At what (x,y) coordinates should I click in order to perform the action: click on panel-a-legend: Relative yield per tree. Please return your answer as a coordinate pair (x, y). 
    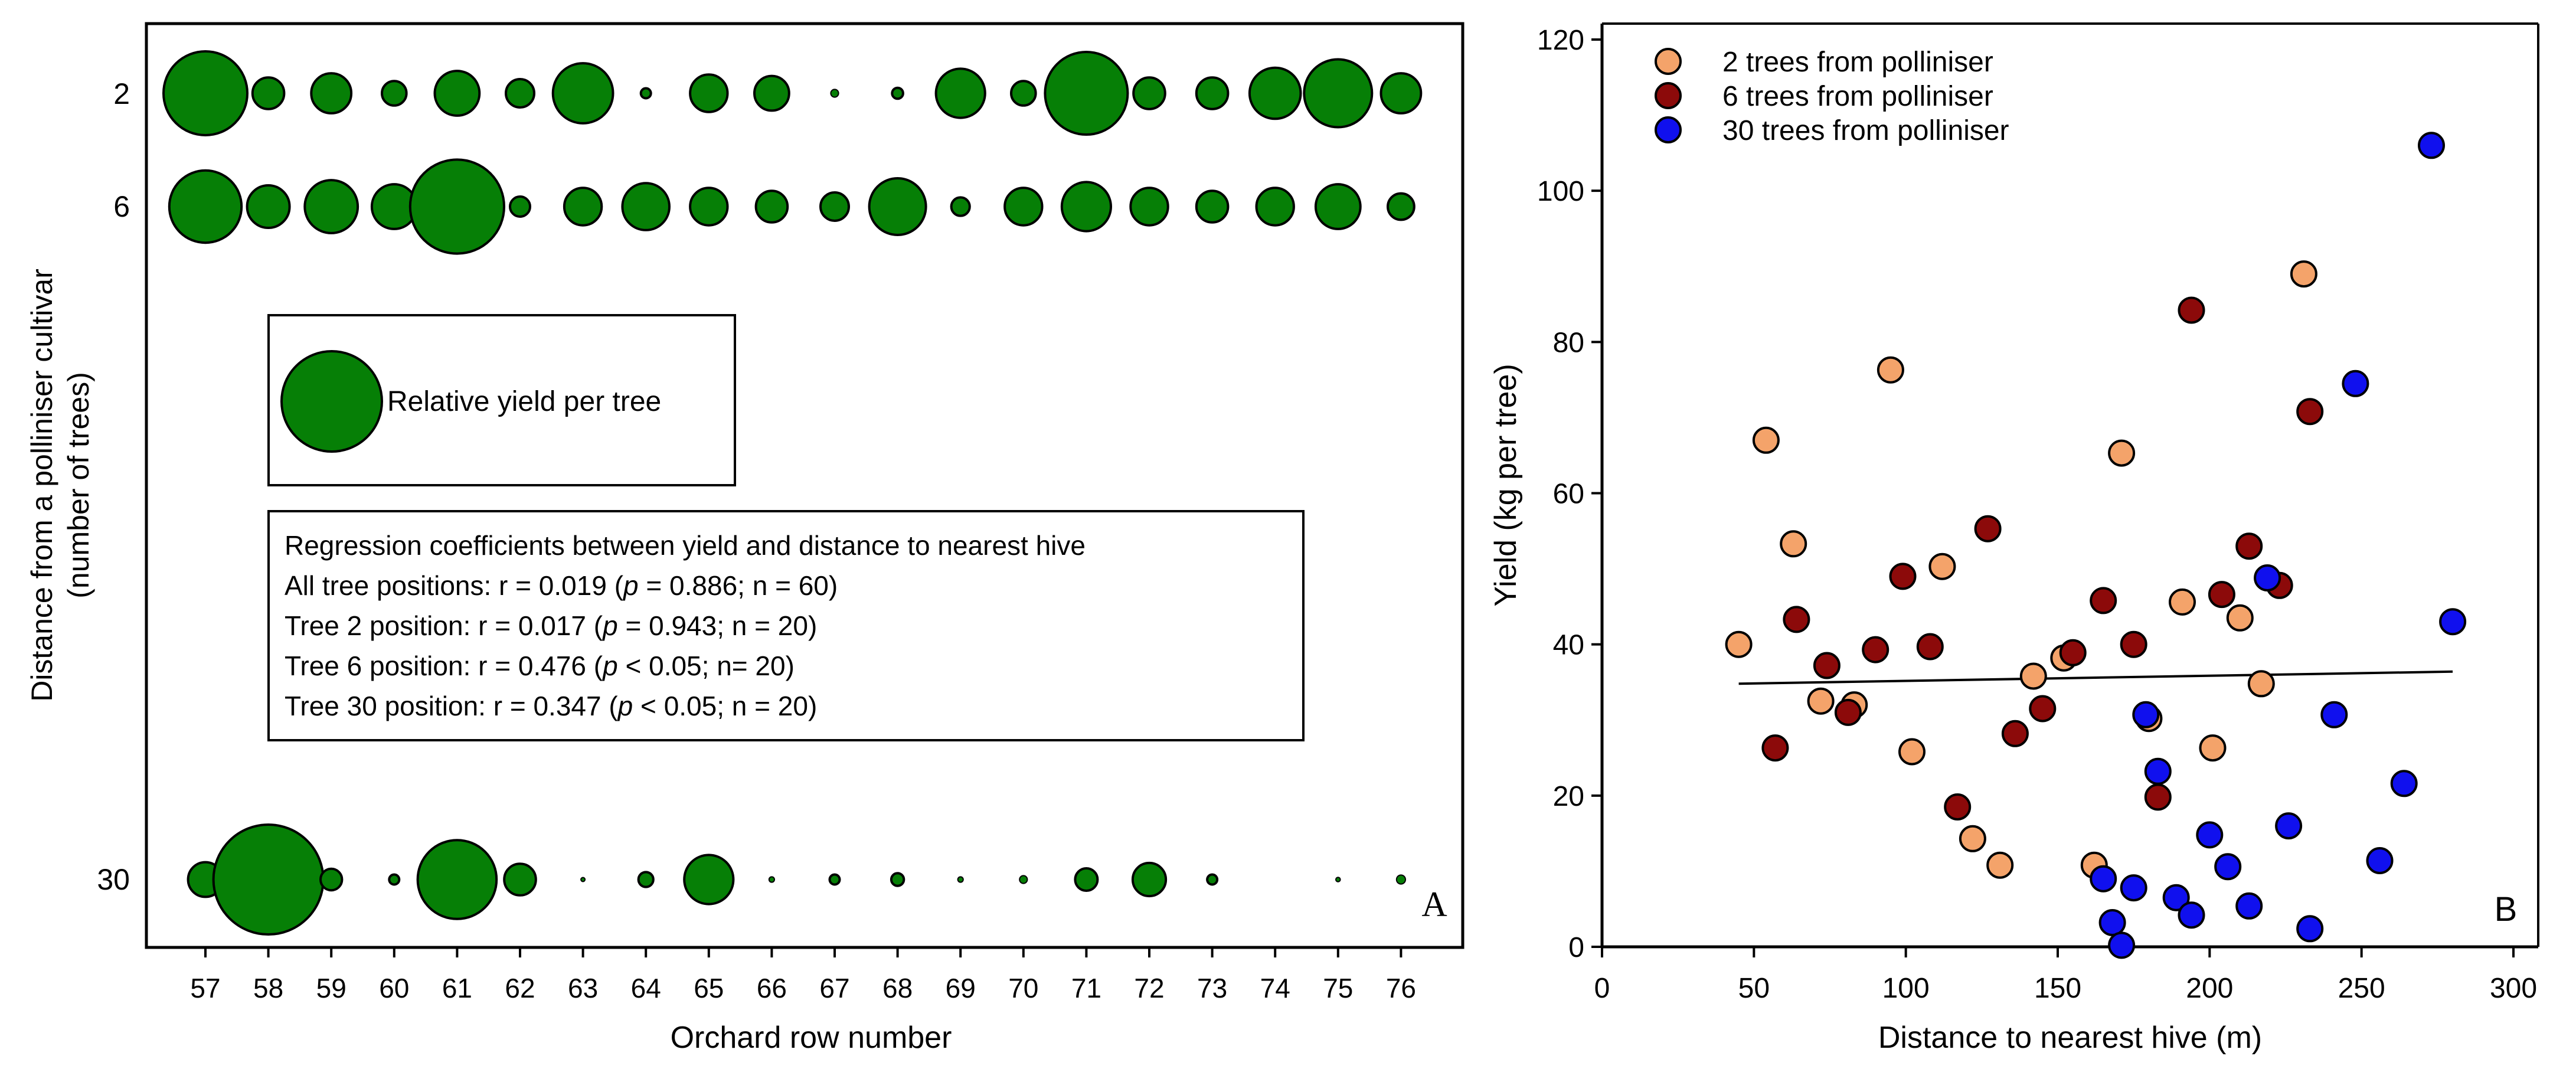
    Looking at the image, I should click on (501, 400).